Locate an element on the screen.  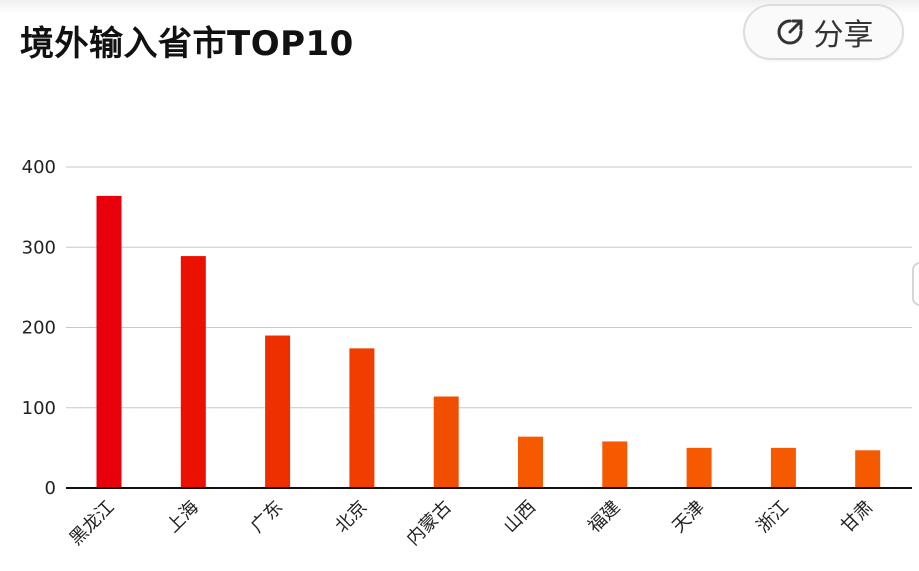
x-category-label: 天津 is located at coordinates (688, 517).